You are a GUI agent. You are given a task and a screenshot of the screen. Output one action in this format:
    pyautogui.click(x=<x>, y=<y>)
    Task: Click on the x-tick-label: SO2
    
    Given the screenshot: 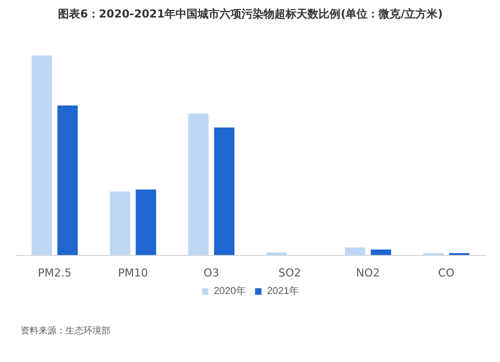 What is the action you would take?
    pyautogui.click(x=289, y=273)
    